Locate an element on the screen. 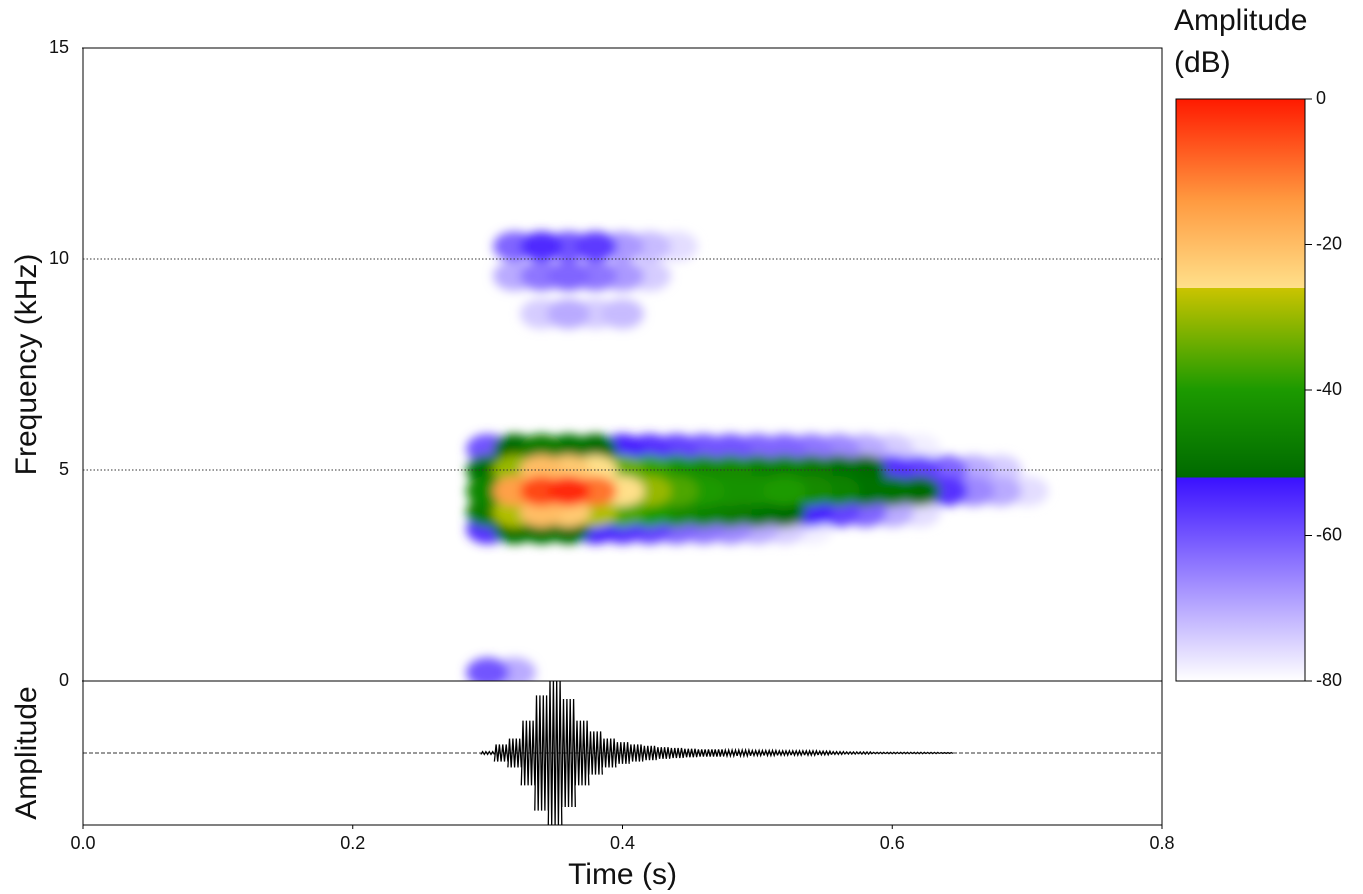  y-axis-label: Frequency (kHz) is located at coordinates (26, 365).